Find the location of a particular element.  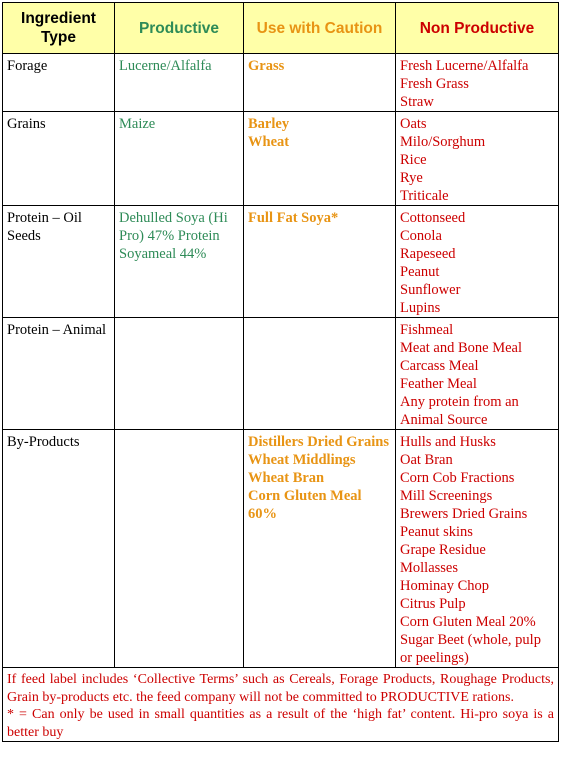

ingredient-type-cell: Protein – Animal is located at coordinates (58, 373).